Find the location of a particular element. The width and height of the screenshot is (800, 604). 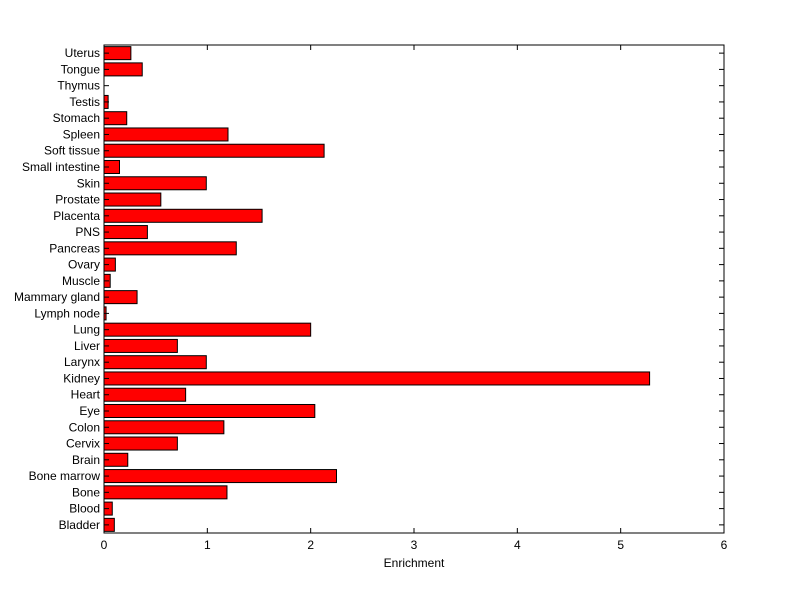

y-tick-label-uterus: Uterus is located at coordinates (82, 53).